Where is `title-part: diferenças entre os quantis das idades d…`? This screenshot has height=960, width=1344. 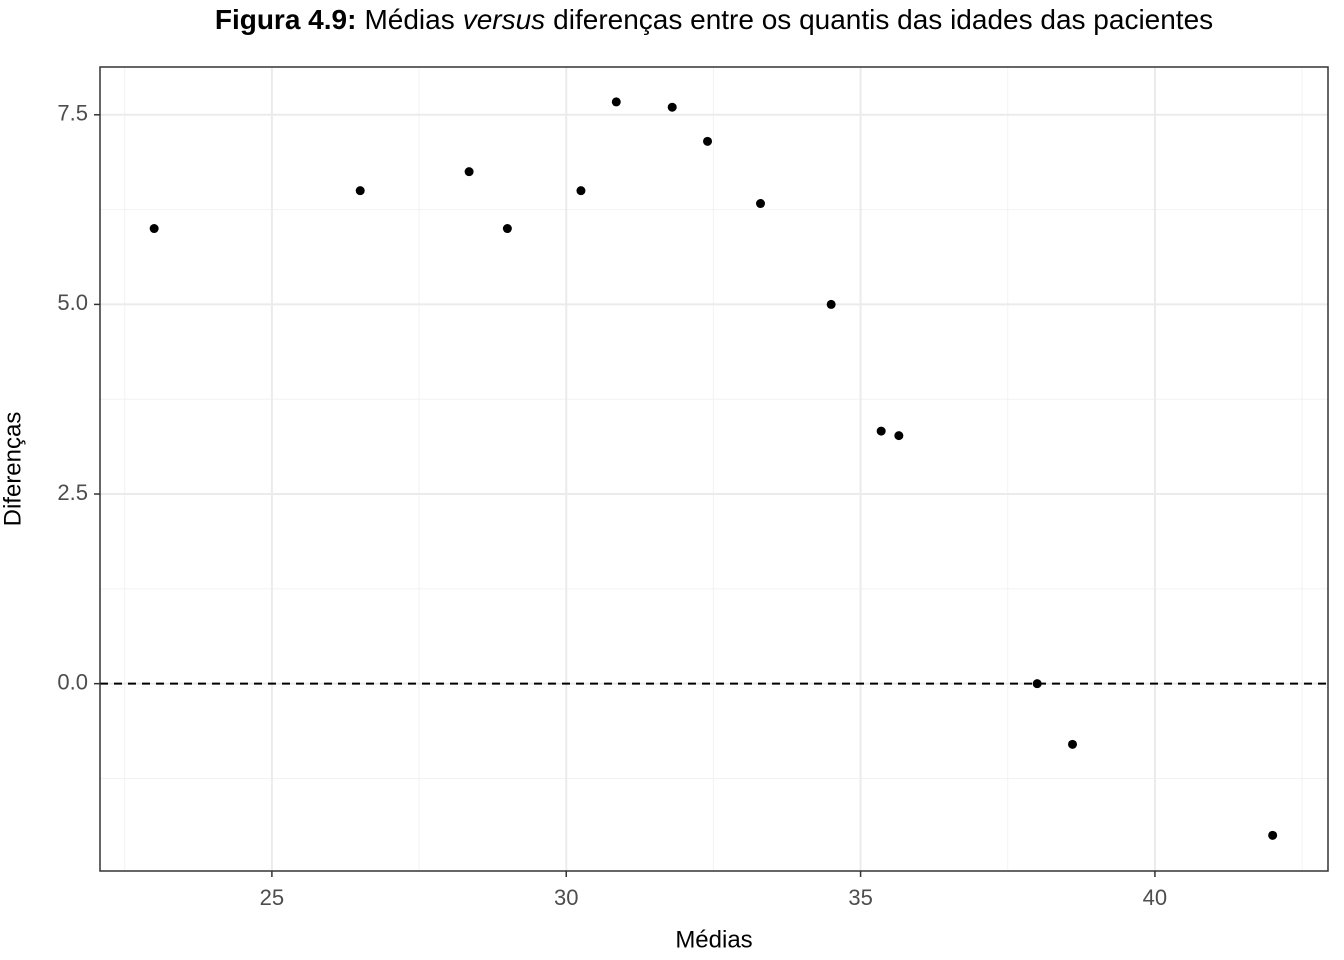
title-part: diferenças entre os quantis das idades d… is located at coordinates (883, 19).